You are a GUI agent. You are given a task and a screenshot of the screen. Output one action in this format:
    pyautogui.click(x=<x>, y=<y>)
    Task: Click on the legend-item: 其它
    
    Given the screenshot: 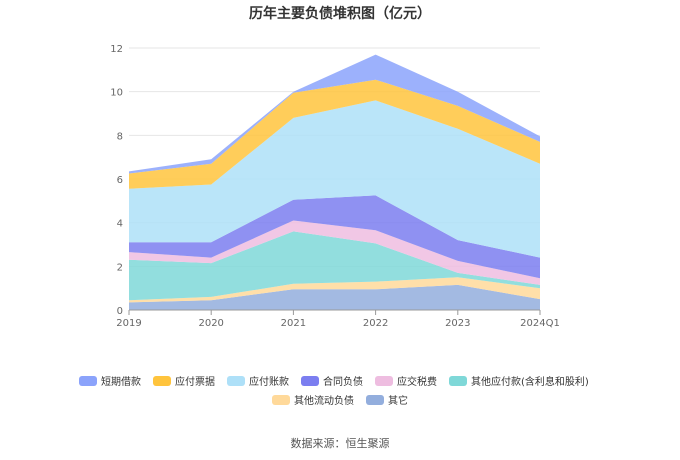 What is the action you would take?
    pyautogui.click(x=387, y=400)
    